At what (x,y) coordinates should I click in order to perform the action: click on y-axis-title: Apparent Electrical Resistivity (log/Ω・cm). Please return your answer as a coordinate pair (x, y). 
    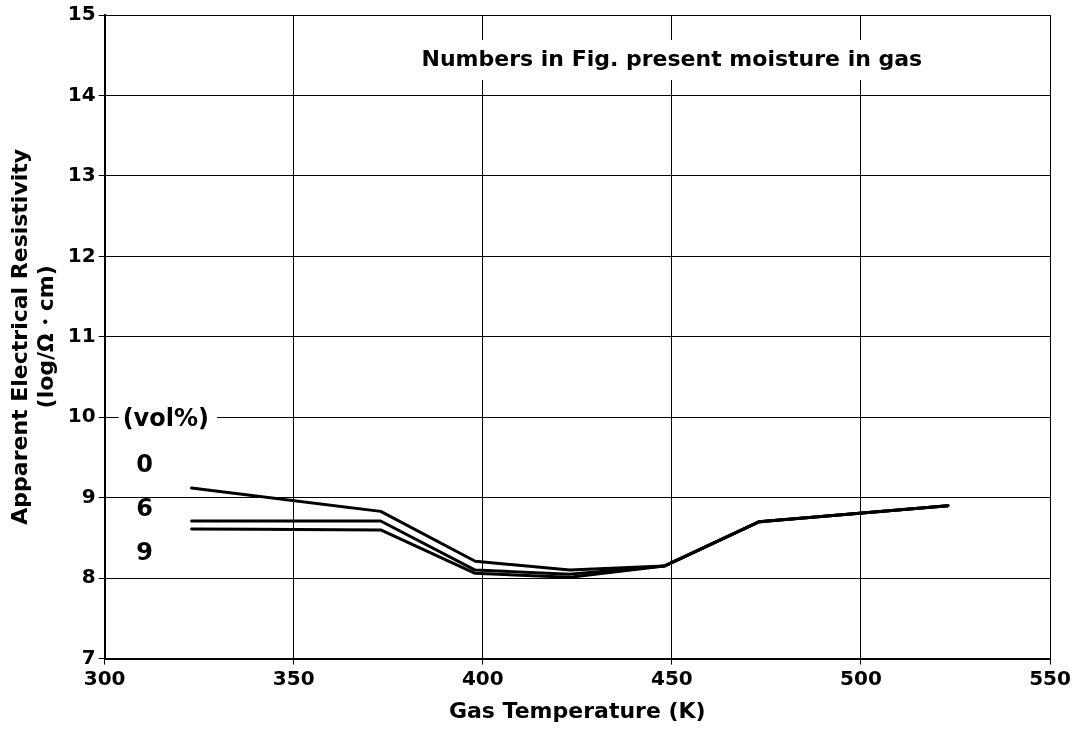
    Looking at the image, I should click on (32, 336).